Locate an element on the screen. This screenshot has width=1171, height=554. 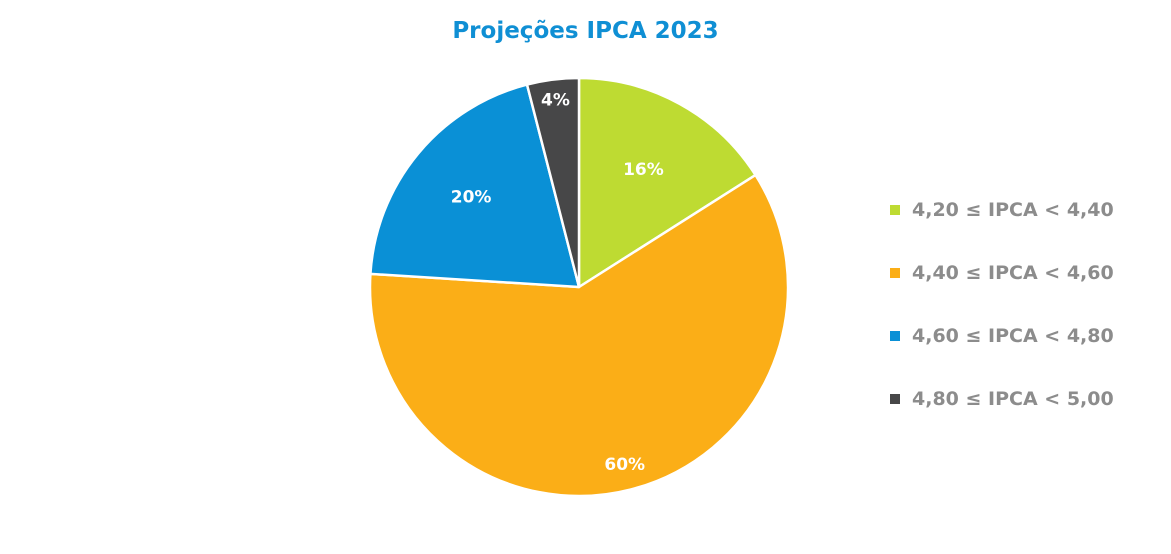
legend-label: 4,60 ≤ IPCA < 4,80 is located at coordinates (1013, 335).